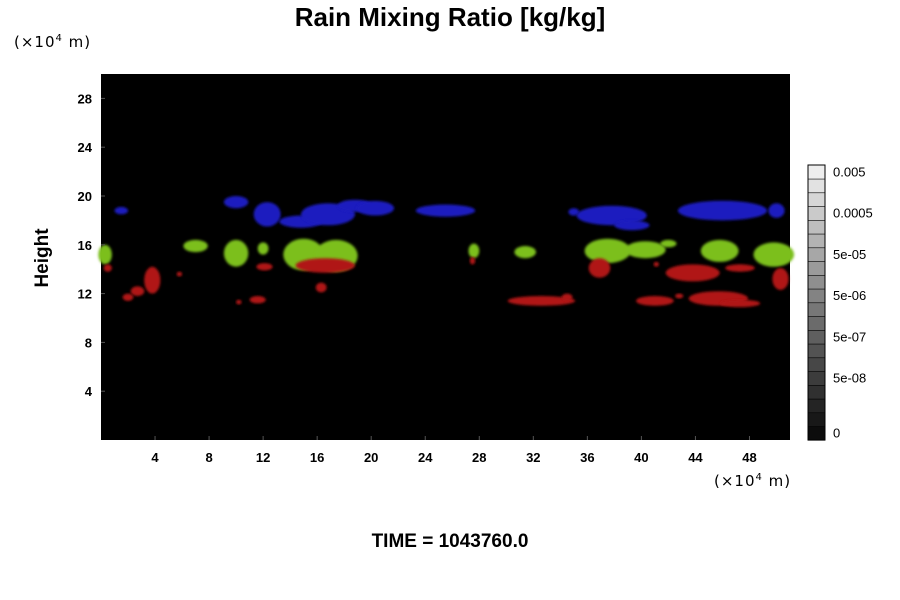 This screenshot has height=600, width=900. What do you see at coordinates (849, 378) in the screenshot?
I see `colorbar-label: 5e-08` at bounding box center [849, 378].